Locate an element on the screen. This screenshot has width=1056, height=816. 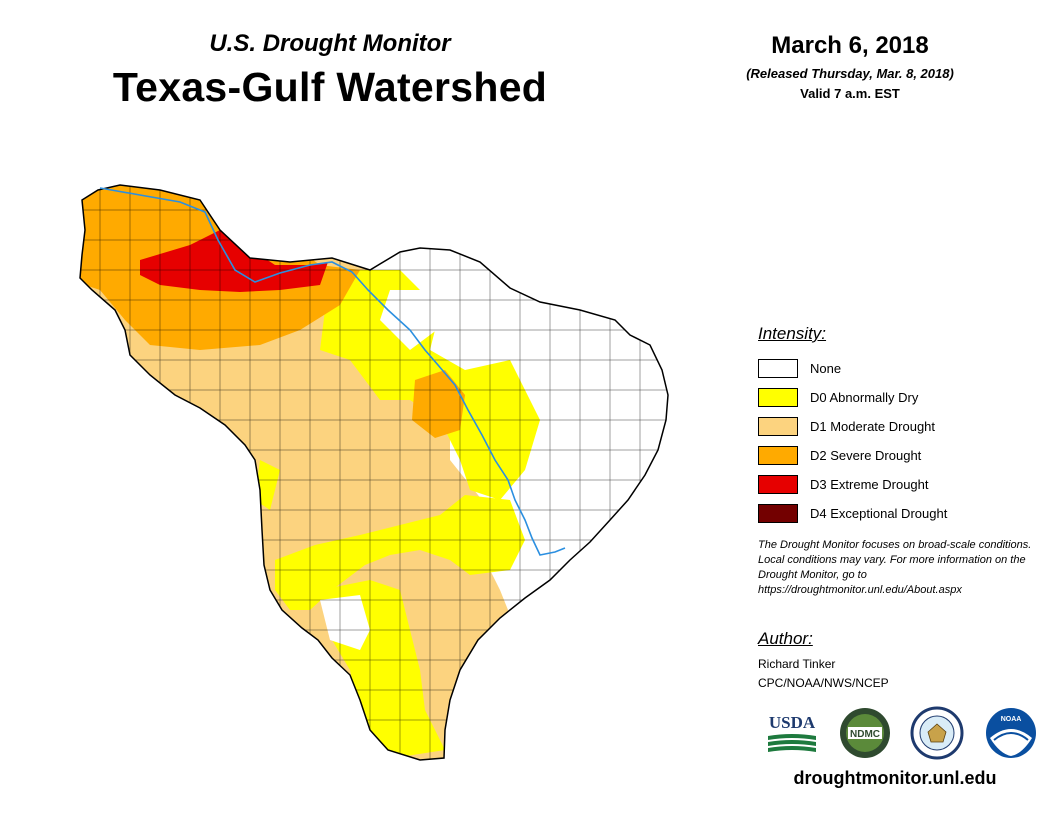
legend-item-d1: D1 Moderate Drought is located at coordinates (893, 426).